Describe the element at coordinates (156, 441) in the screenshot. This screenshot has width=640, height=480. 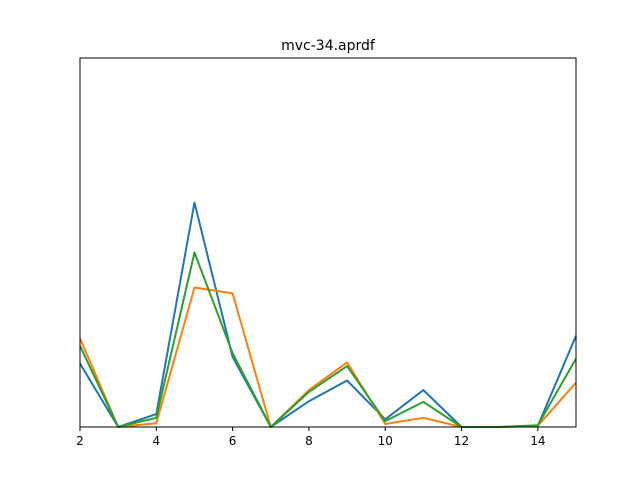
I see `x-tick-label: 4` at that location.